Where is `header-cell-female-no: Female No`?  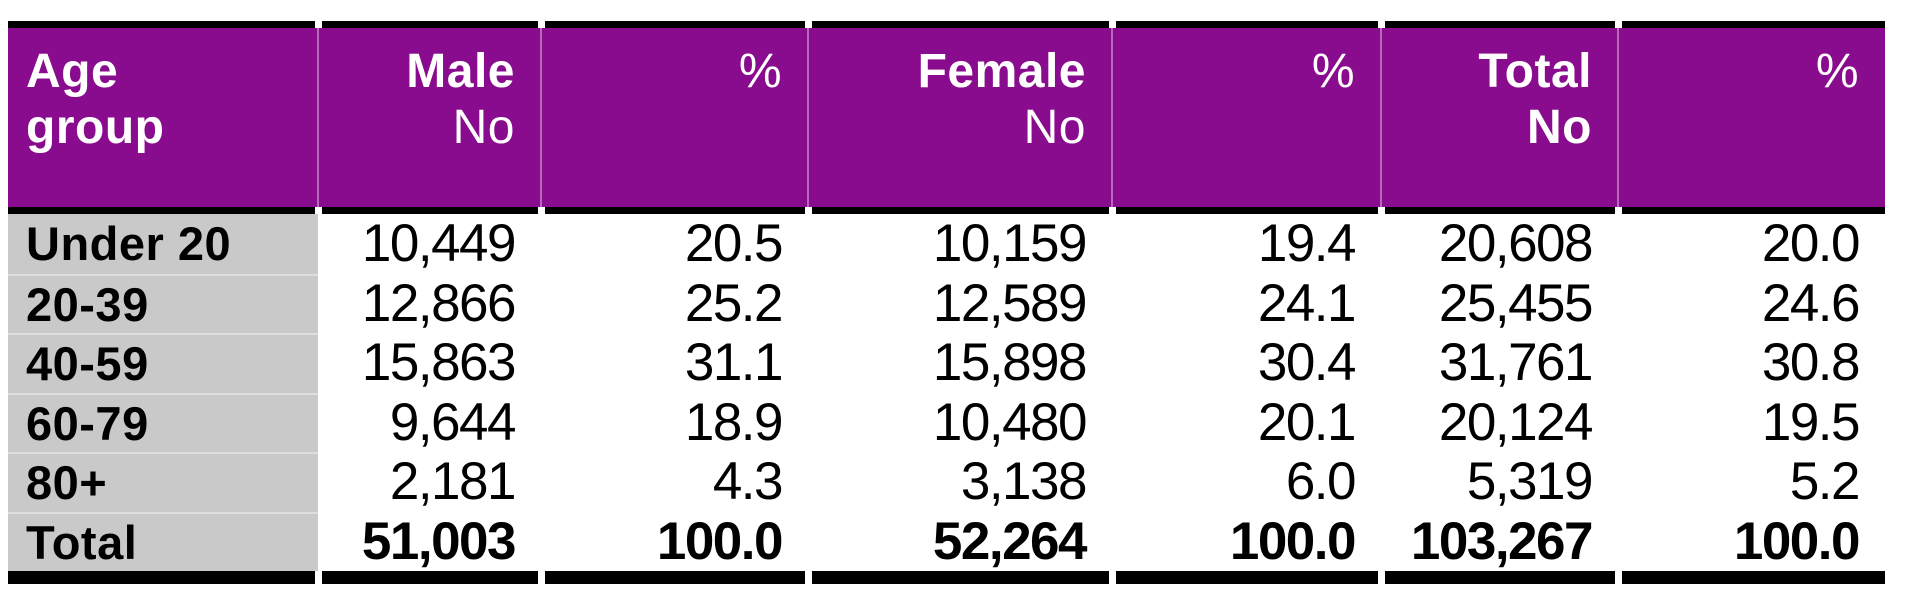
header-cell-female-no: Female No is located at coordinates (960, 117).